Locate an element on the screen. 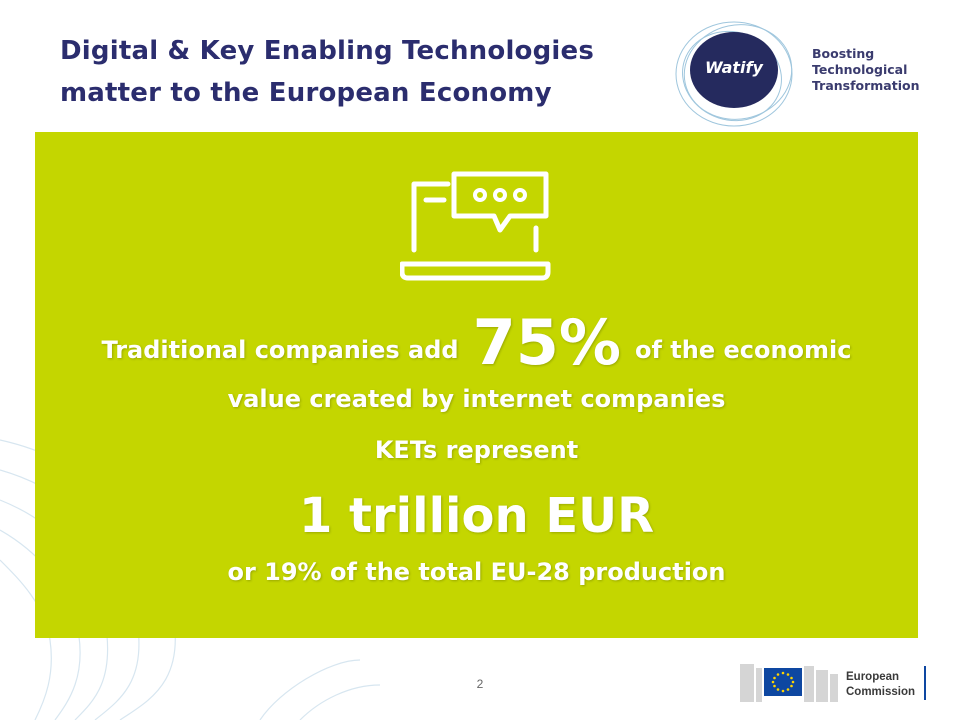  watify-logo-mark is located at coordinates (734, 74).